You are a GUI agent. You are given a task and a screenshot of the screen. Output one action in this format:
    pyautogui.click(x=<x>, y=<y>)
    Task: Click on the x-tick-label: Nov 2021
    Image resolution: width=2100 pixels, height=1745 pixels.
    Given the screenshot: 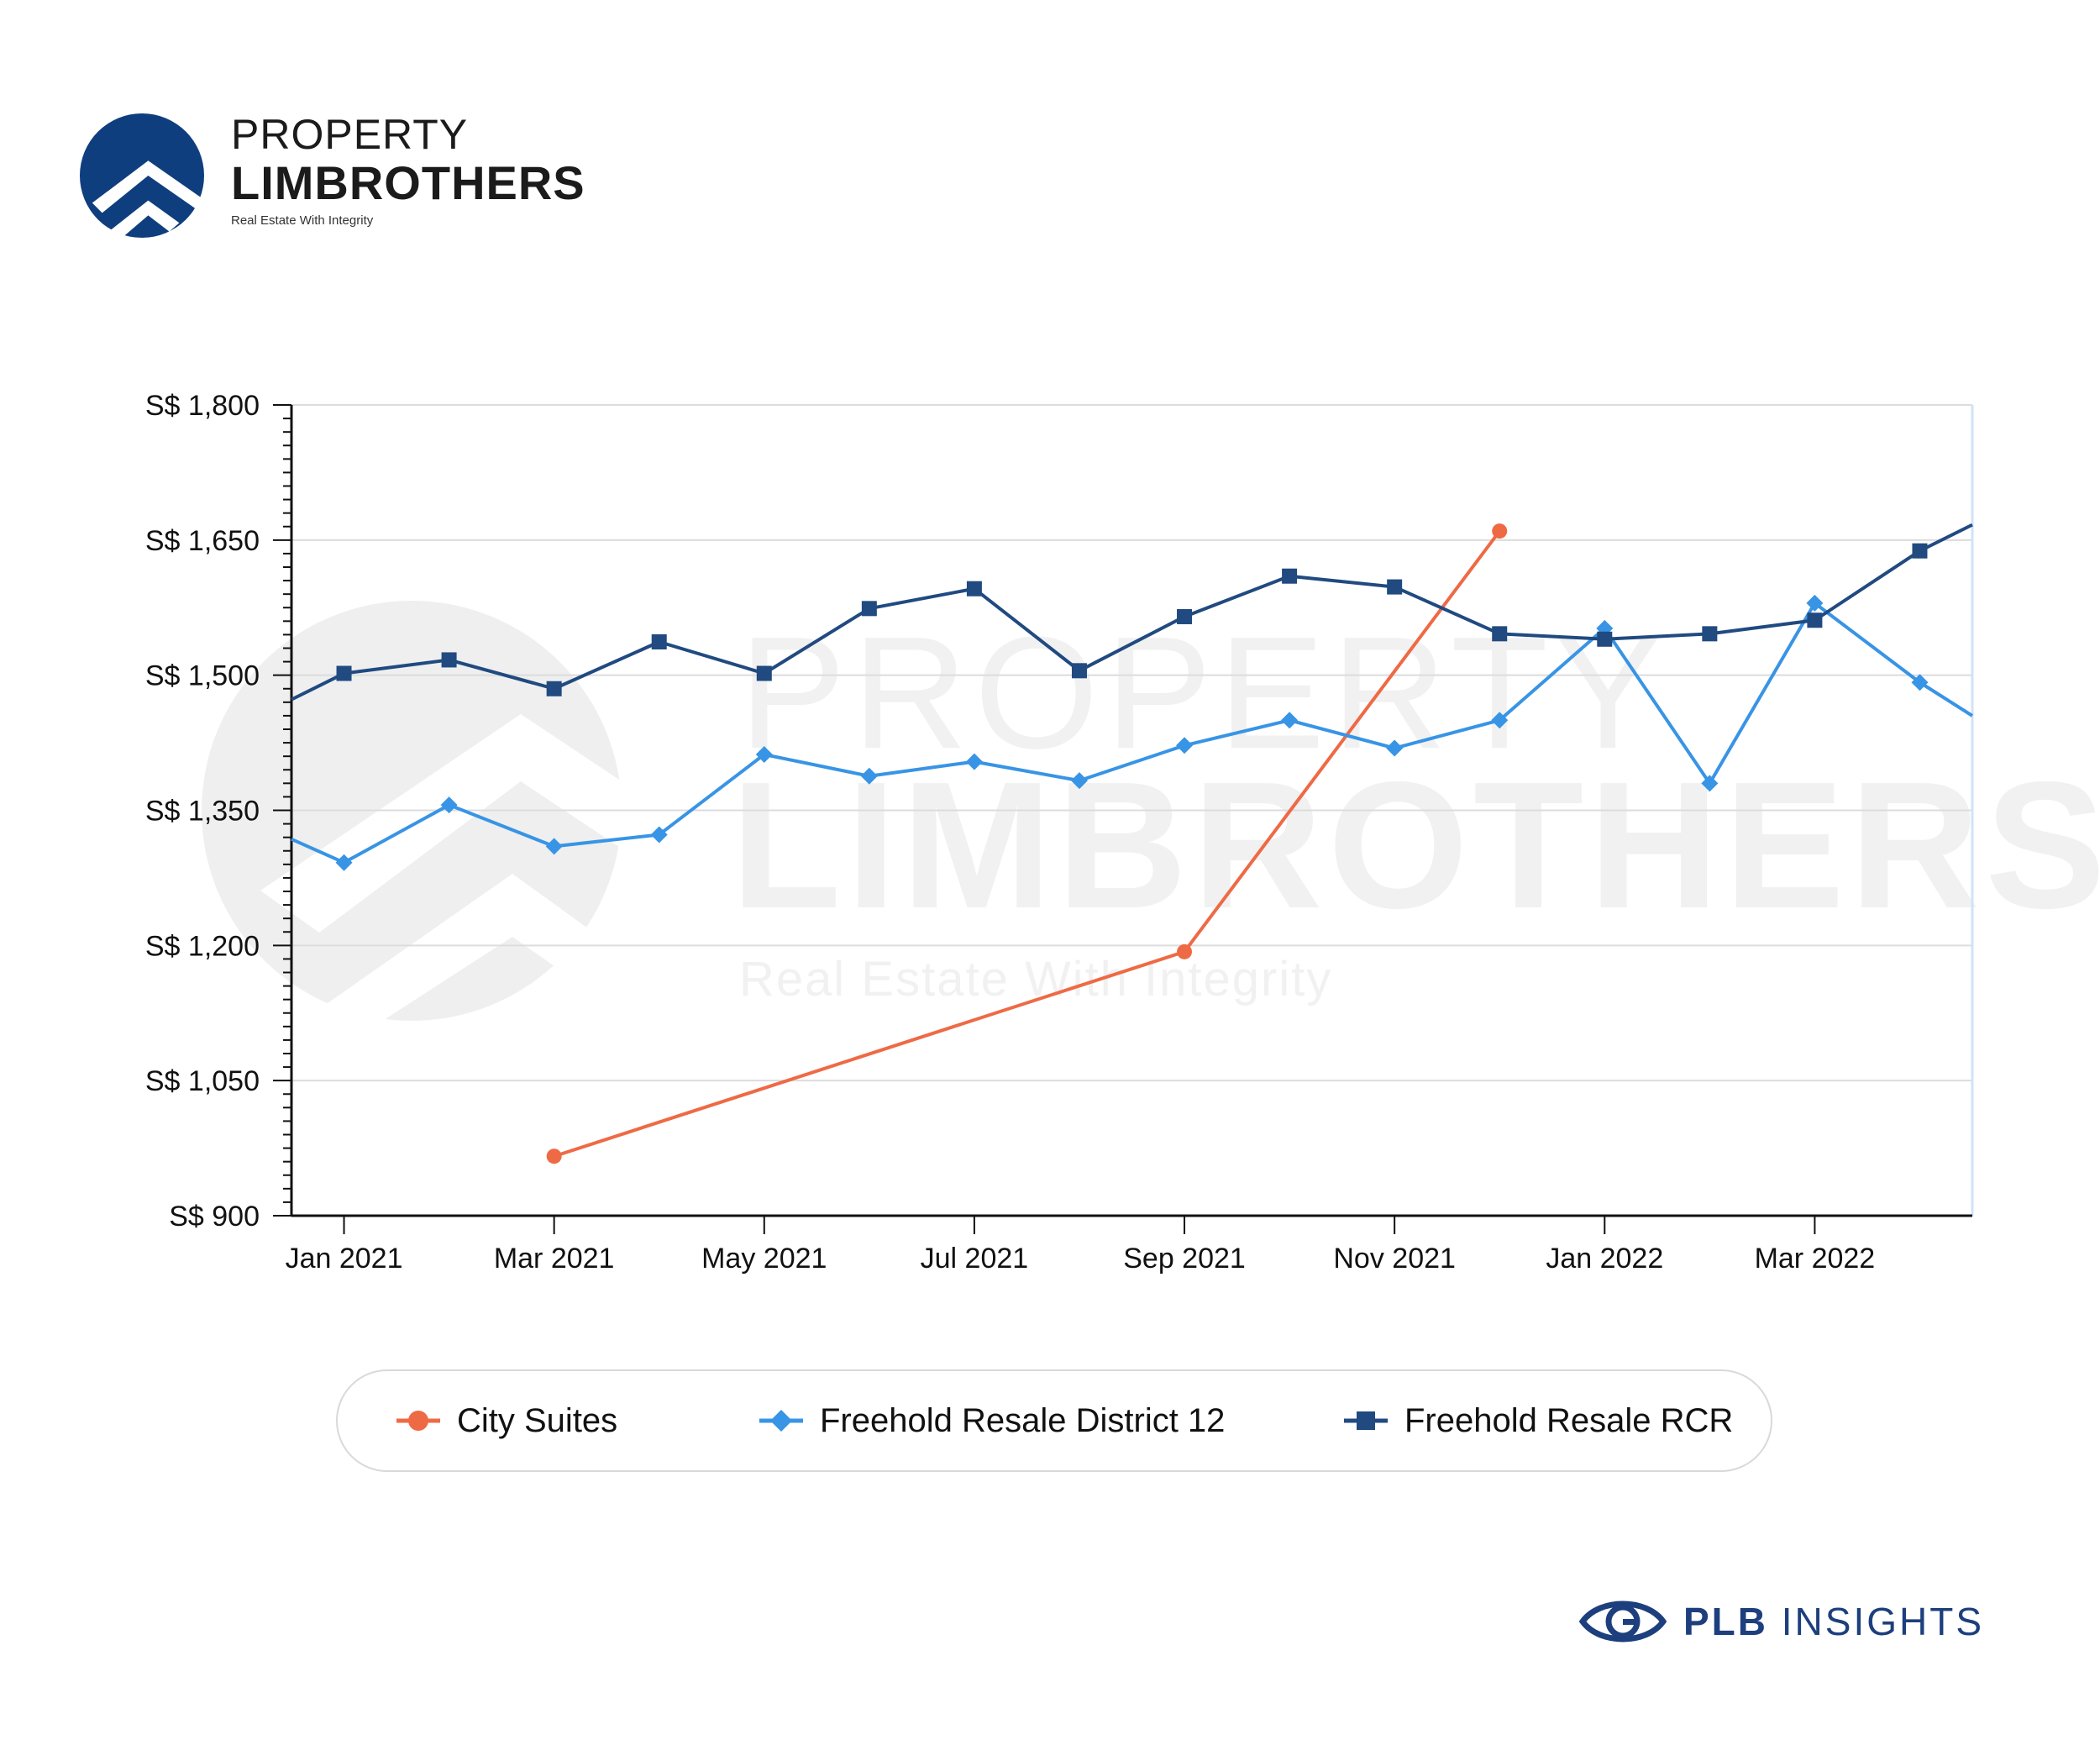 What is the action you would take?
    pyautogui.click(x=1394, y=1259)
    